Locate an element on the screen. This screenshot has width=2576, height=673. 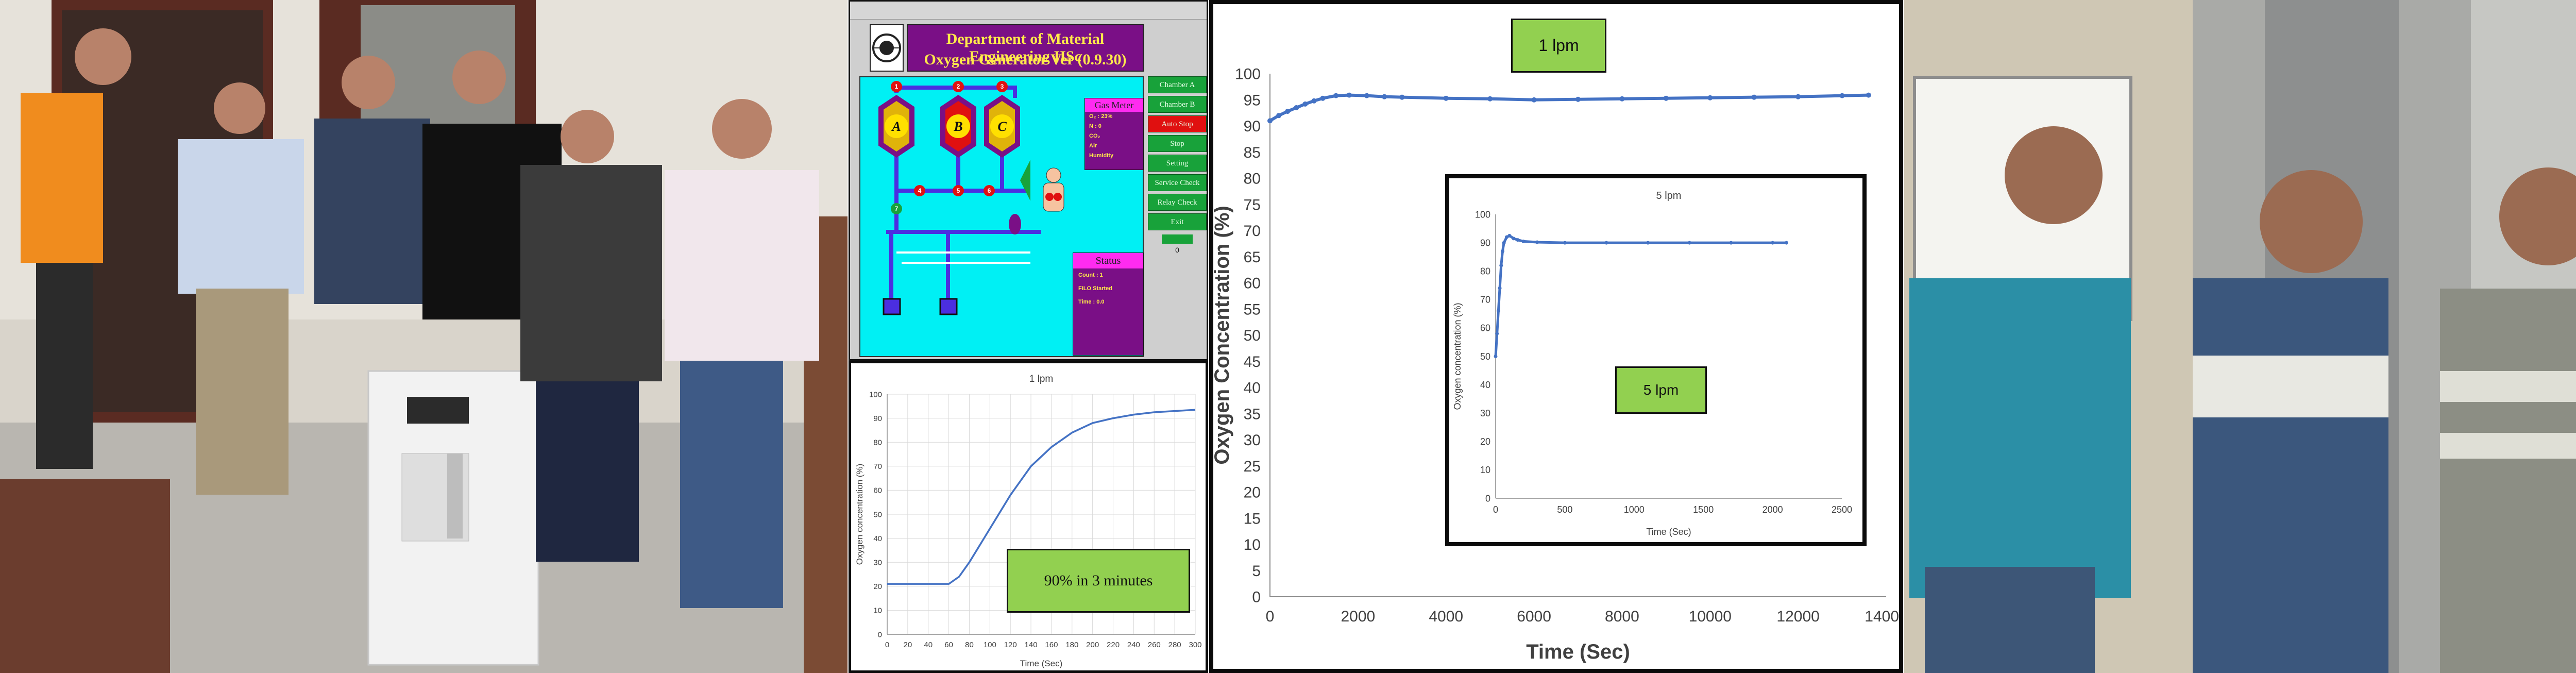
gas-meter-co2: CO₂ is located at coordinates (1094, 136).